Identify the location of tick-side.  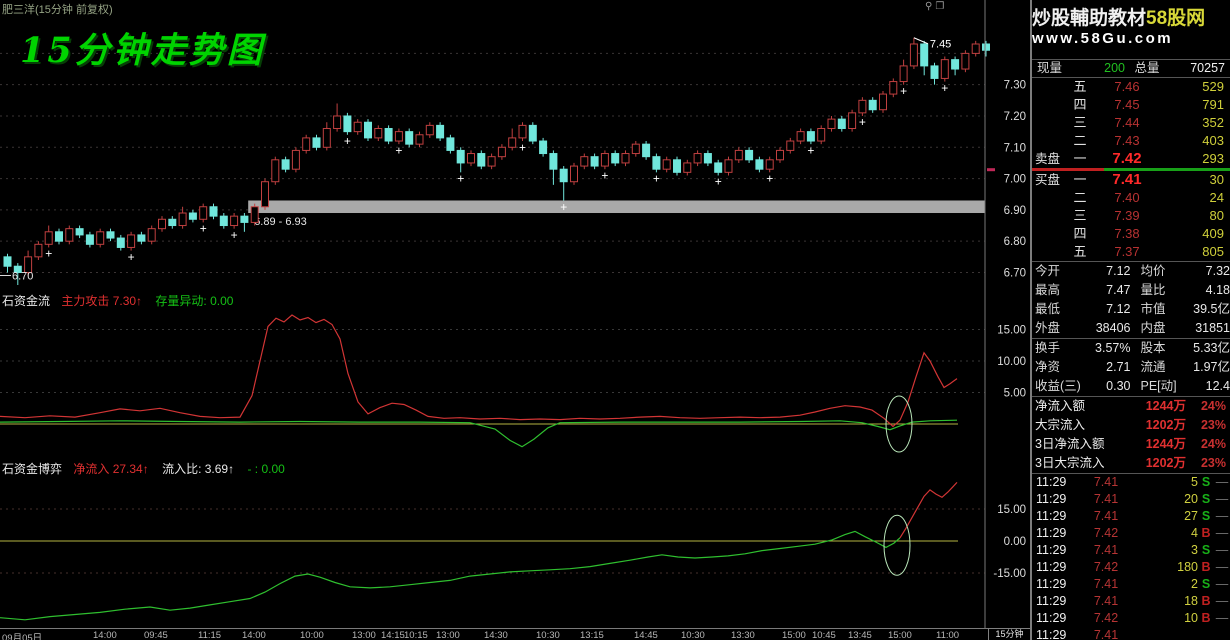
(1206, 633).